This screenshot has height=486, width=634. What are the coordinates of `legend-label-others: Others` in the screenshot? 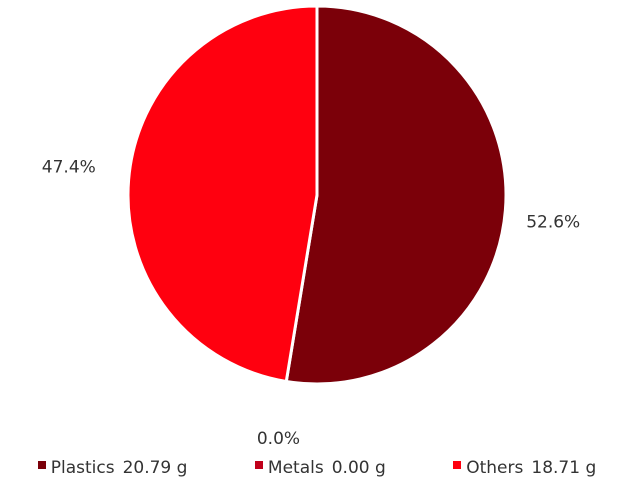 It's located at (495, 468).